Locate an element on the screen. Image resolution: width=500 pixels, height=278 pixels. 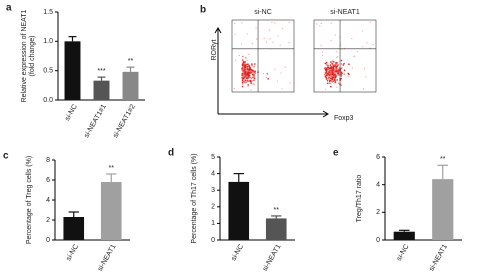
plot-frame is located at coordinates (345, 56).